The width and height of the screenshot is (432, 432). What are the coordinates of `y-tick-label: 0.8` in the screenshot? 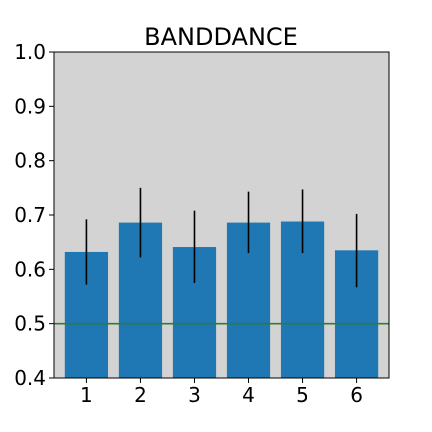 It's located at (30, 161).